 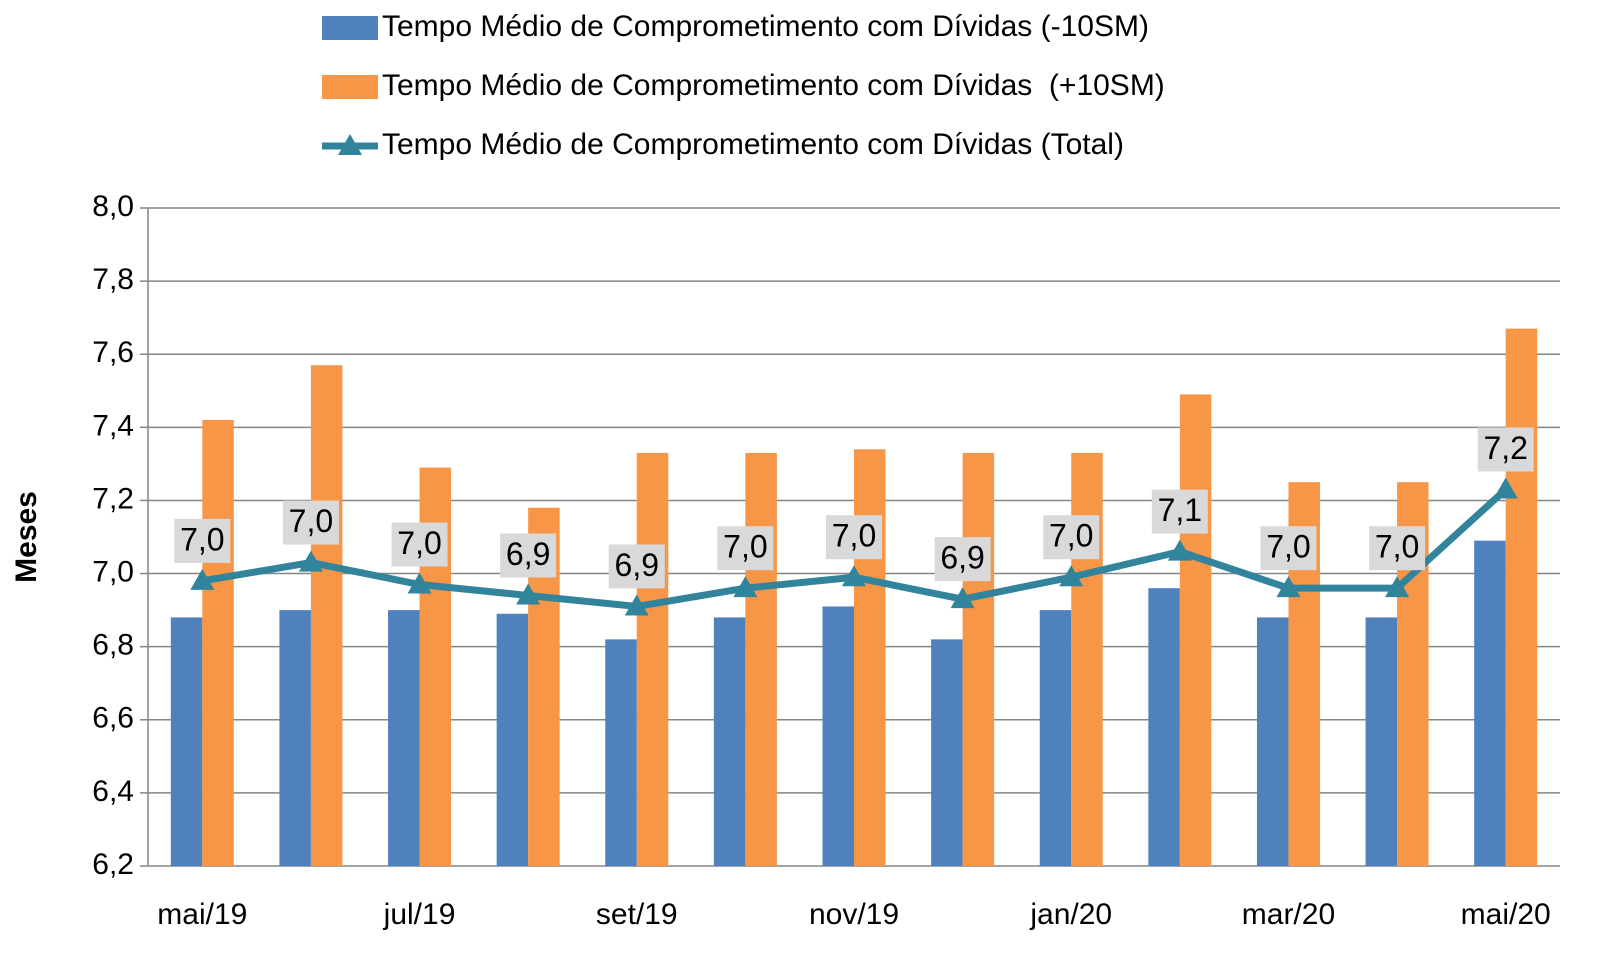 What do you see at coordinates (26, 537) in the screenshot?
I see `y-axis-label: Meses` at bounding box center [26, 537].